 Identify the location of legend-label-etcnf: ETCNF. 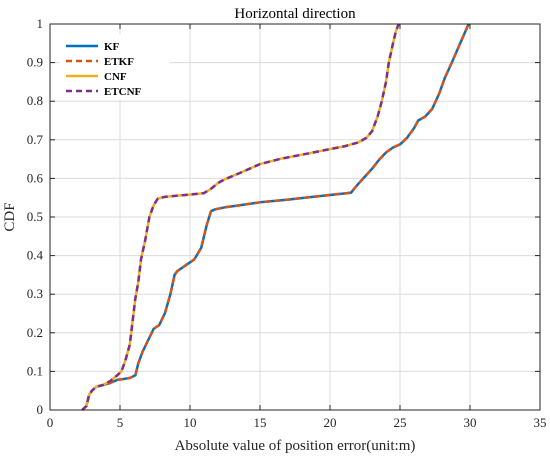
(123, 92).